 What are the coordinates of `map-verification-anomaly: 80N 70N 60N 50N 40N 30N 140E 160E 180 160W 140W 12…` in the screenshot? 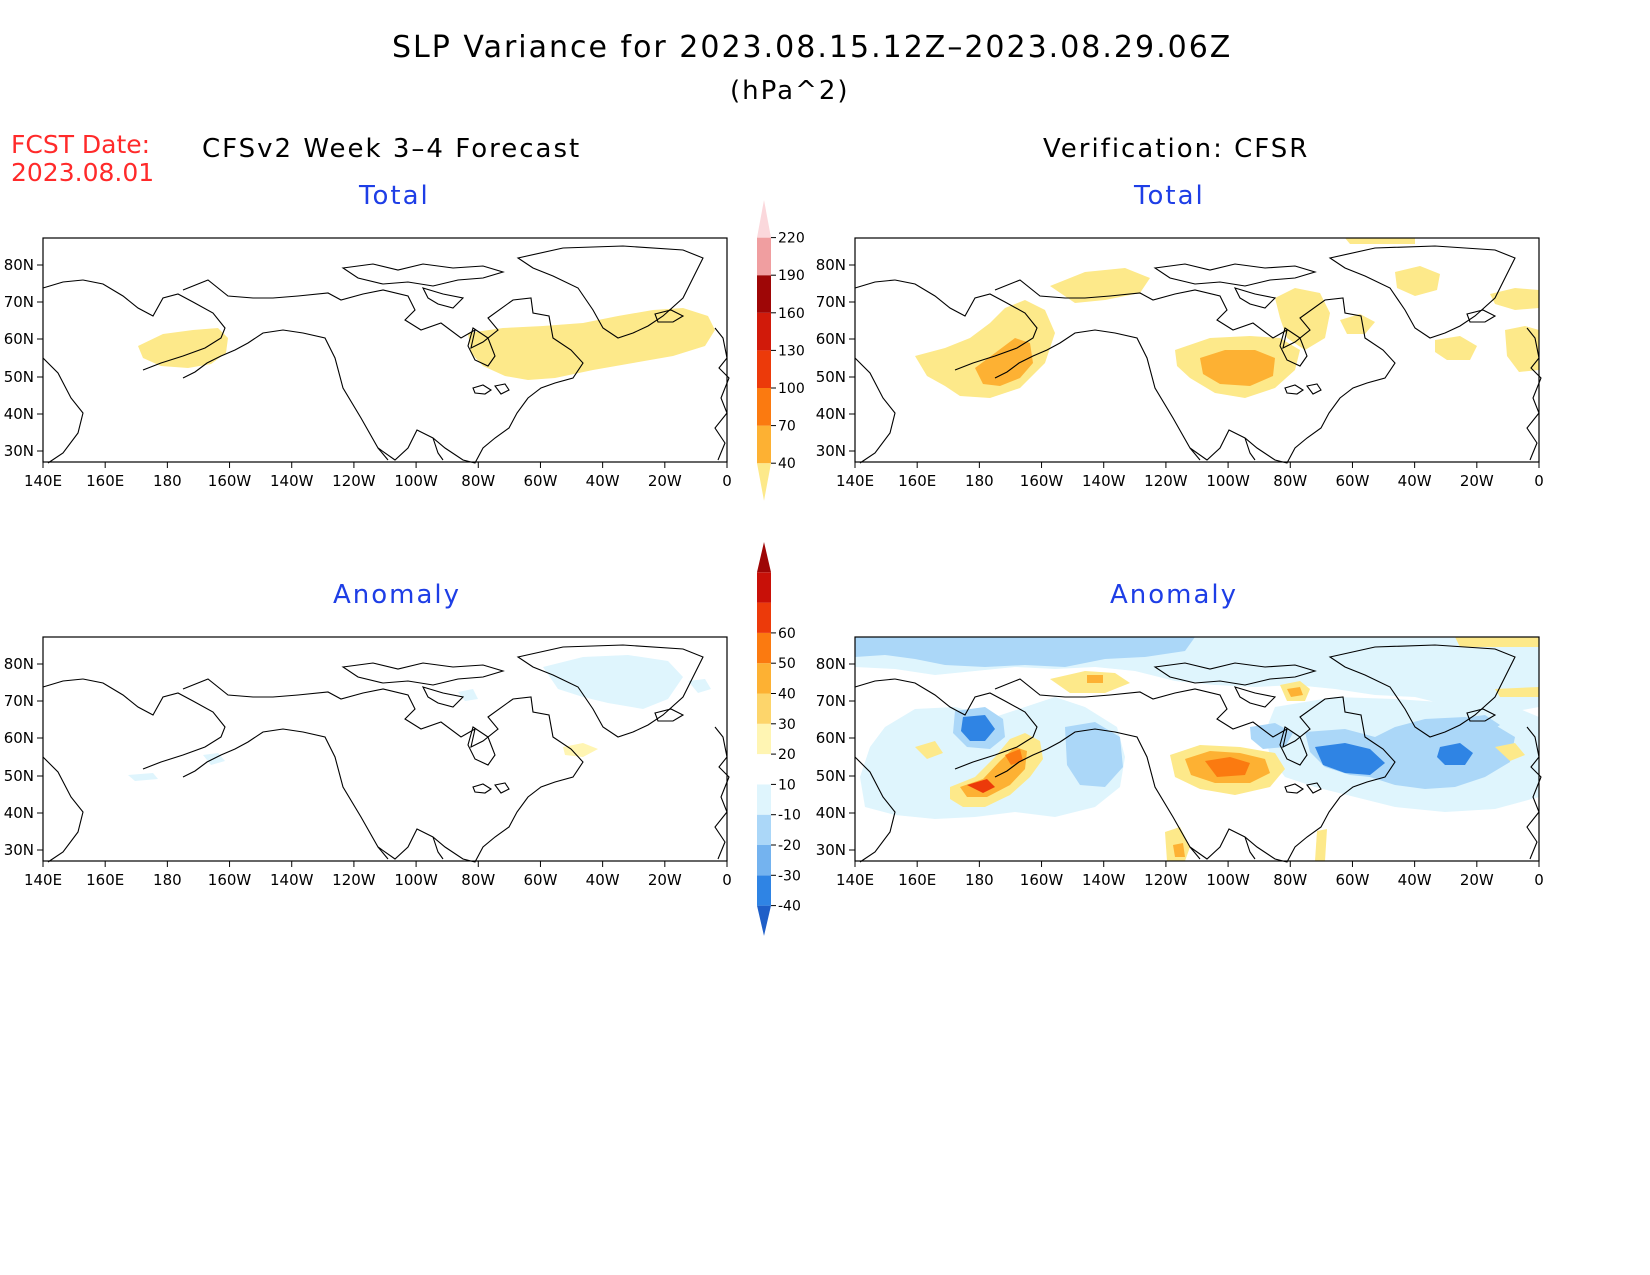 It's located at (1180, 762).